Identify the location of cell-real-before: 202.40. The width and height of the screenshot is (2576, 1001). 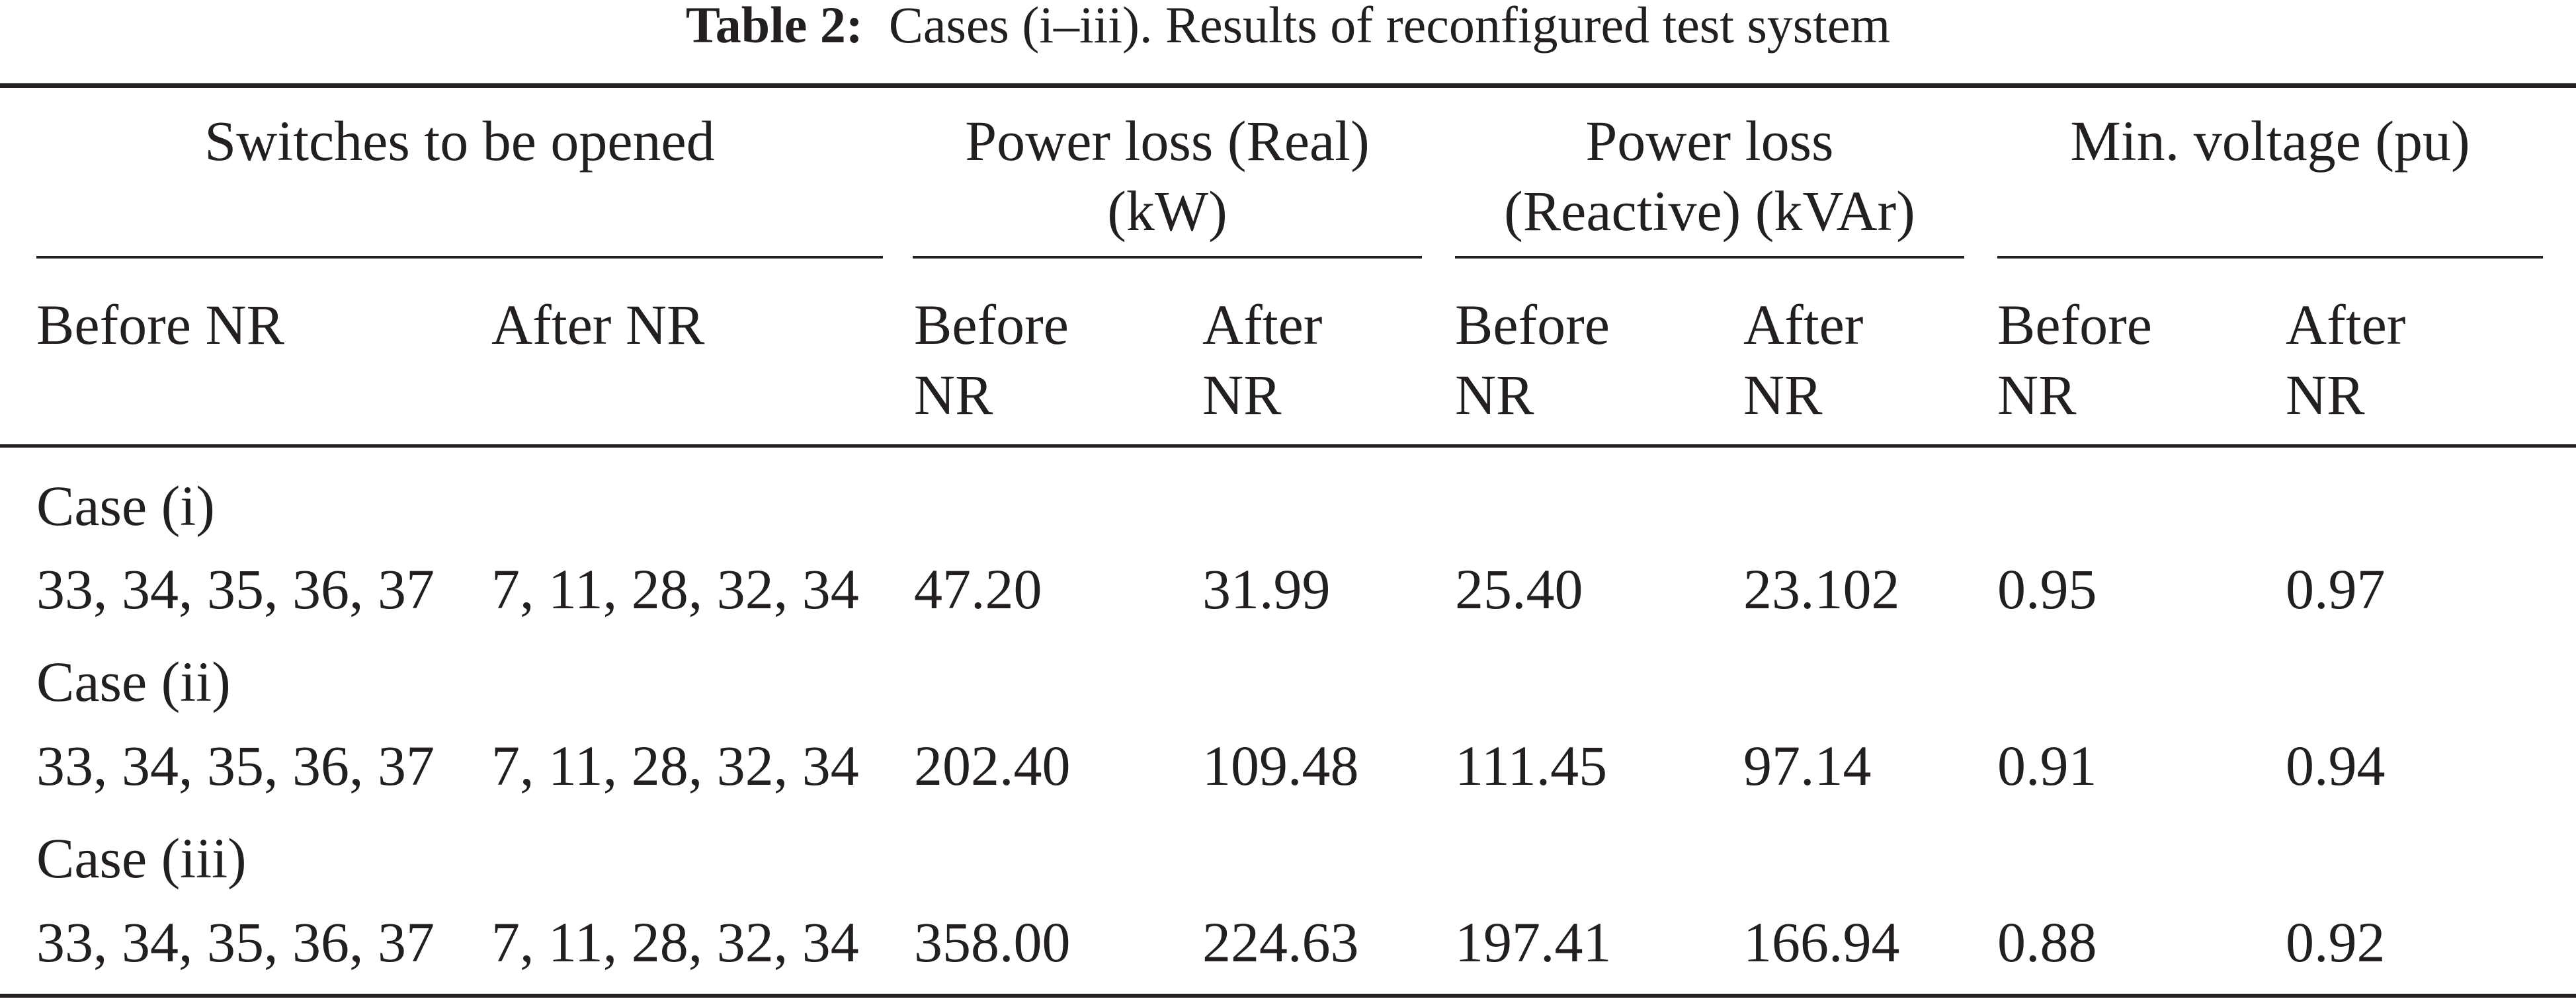
(992, 765).